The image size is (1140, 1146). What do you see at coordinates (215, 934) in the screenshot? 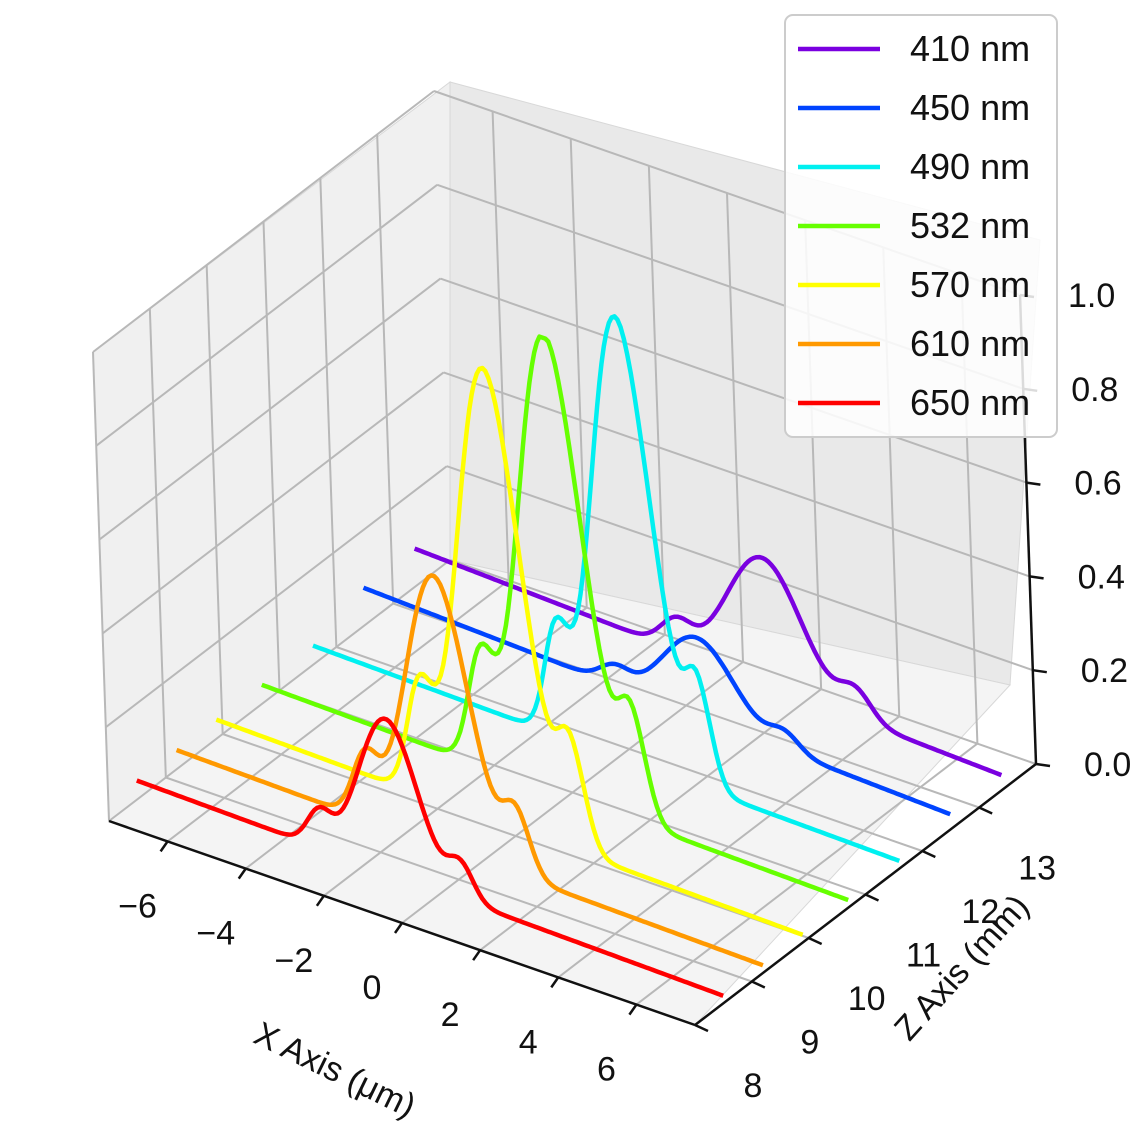
I see `x-tick-label: −4` at bounding box center [215, 934].